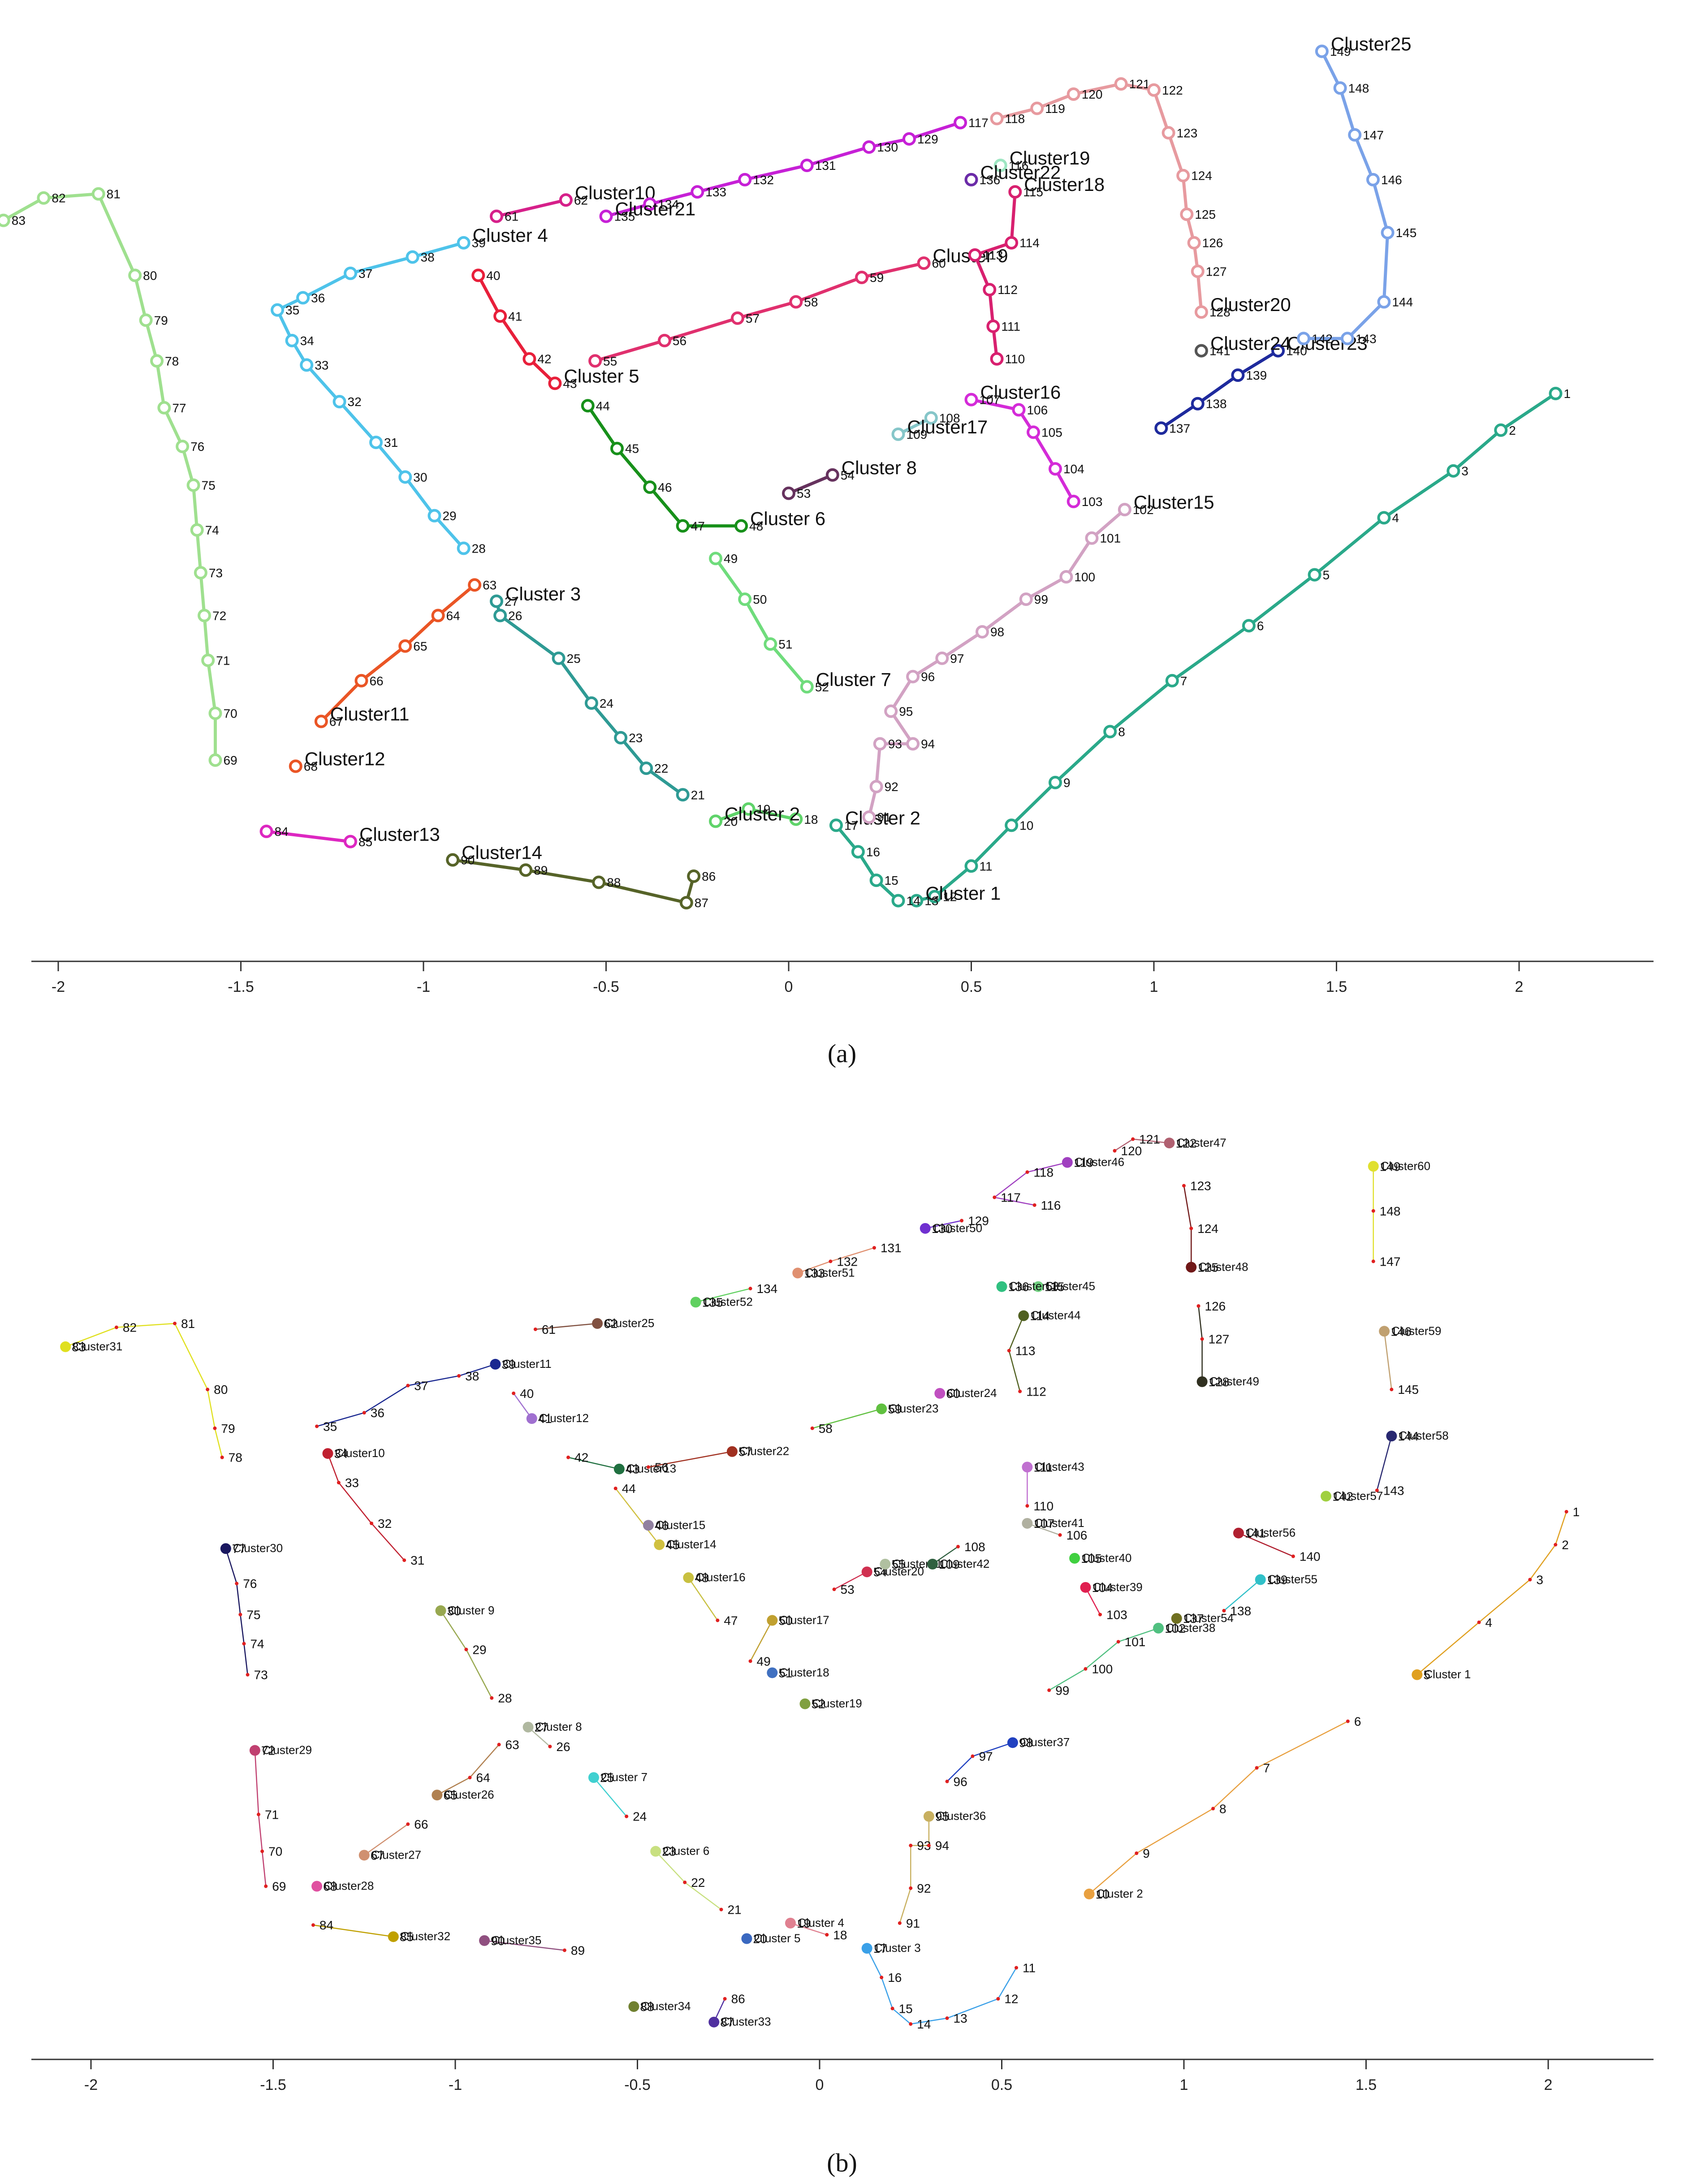 Image resolution: width=1684 pixels, height=2184 pixels. I want to click on point-label: 143, so click(1393, 1490).